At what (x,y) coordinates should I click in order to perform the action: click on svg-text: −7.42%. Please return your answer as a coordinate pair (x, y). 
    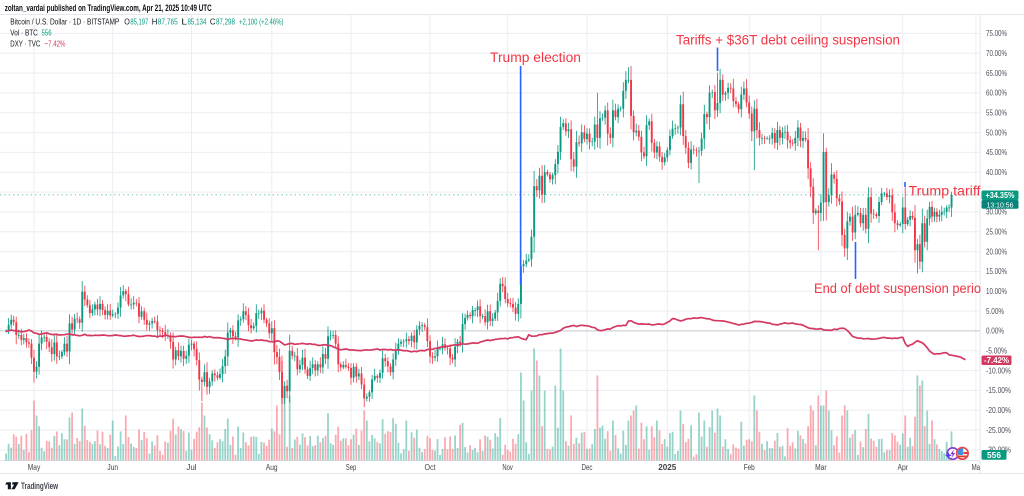
    Looking at the image, I should click on (55, 43).